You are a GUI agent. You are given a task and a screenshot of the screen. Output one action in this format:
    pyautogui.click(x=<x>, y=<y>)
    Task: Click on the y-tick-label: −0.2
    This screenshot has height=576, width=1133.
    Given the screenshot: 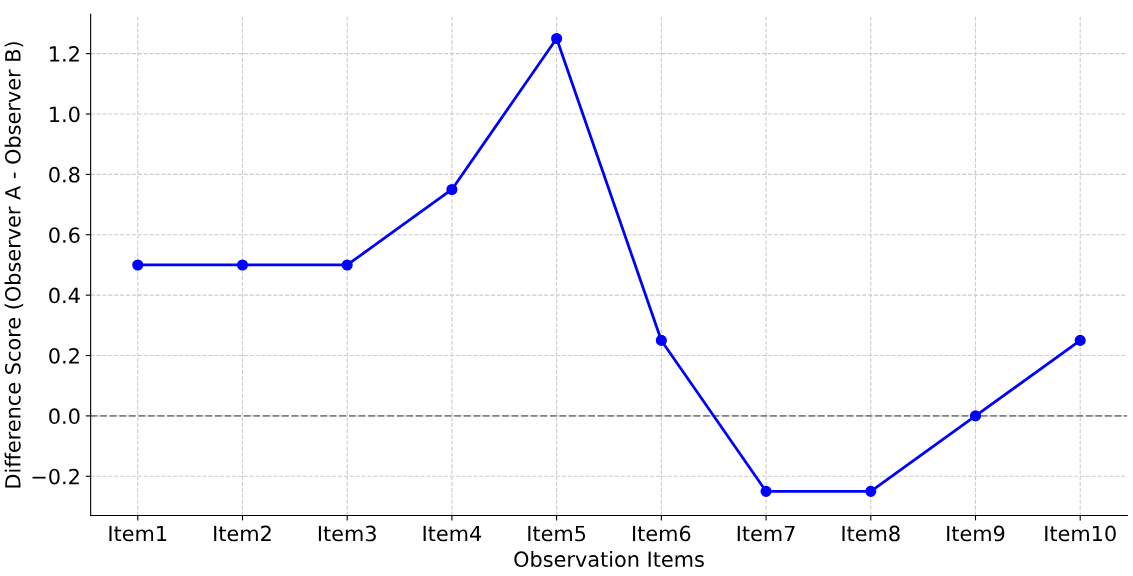 What is the action you would take?
    pyautogui.click(x=55, y=476)
    